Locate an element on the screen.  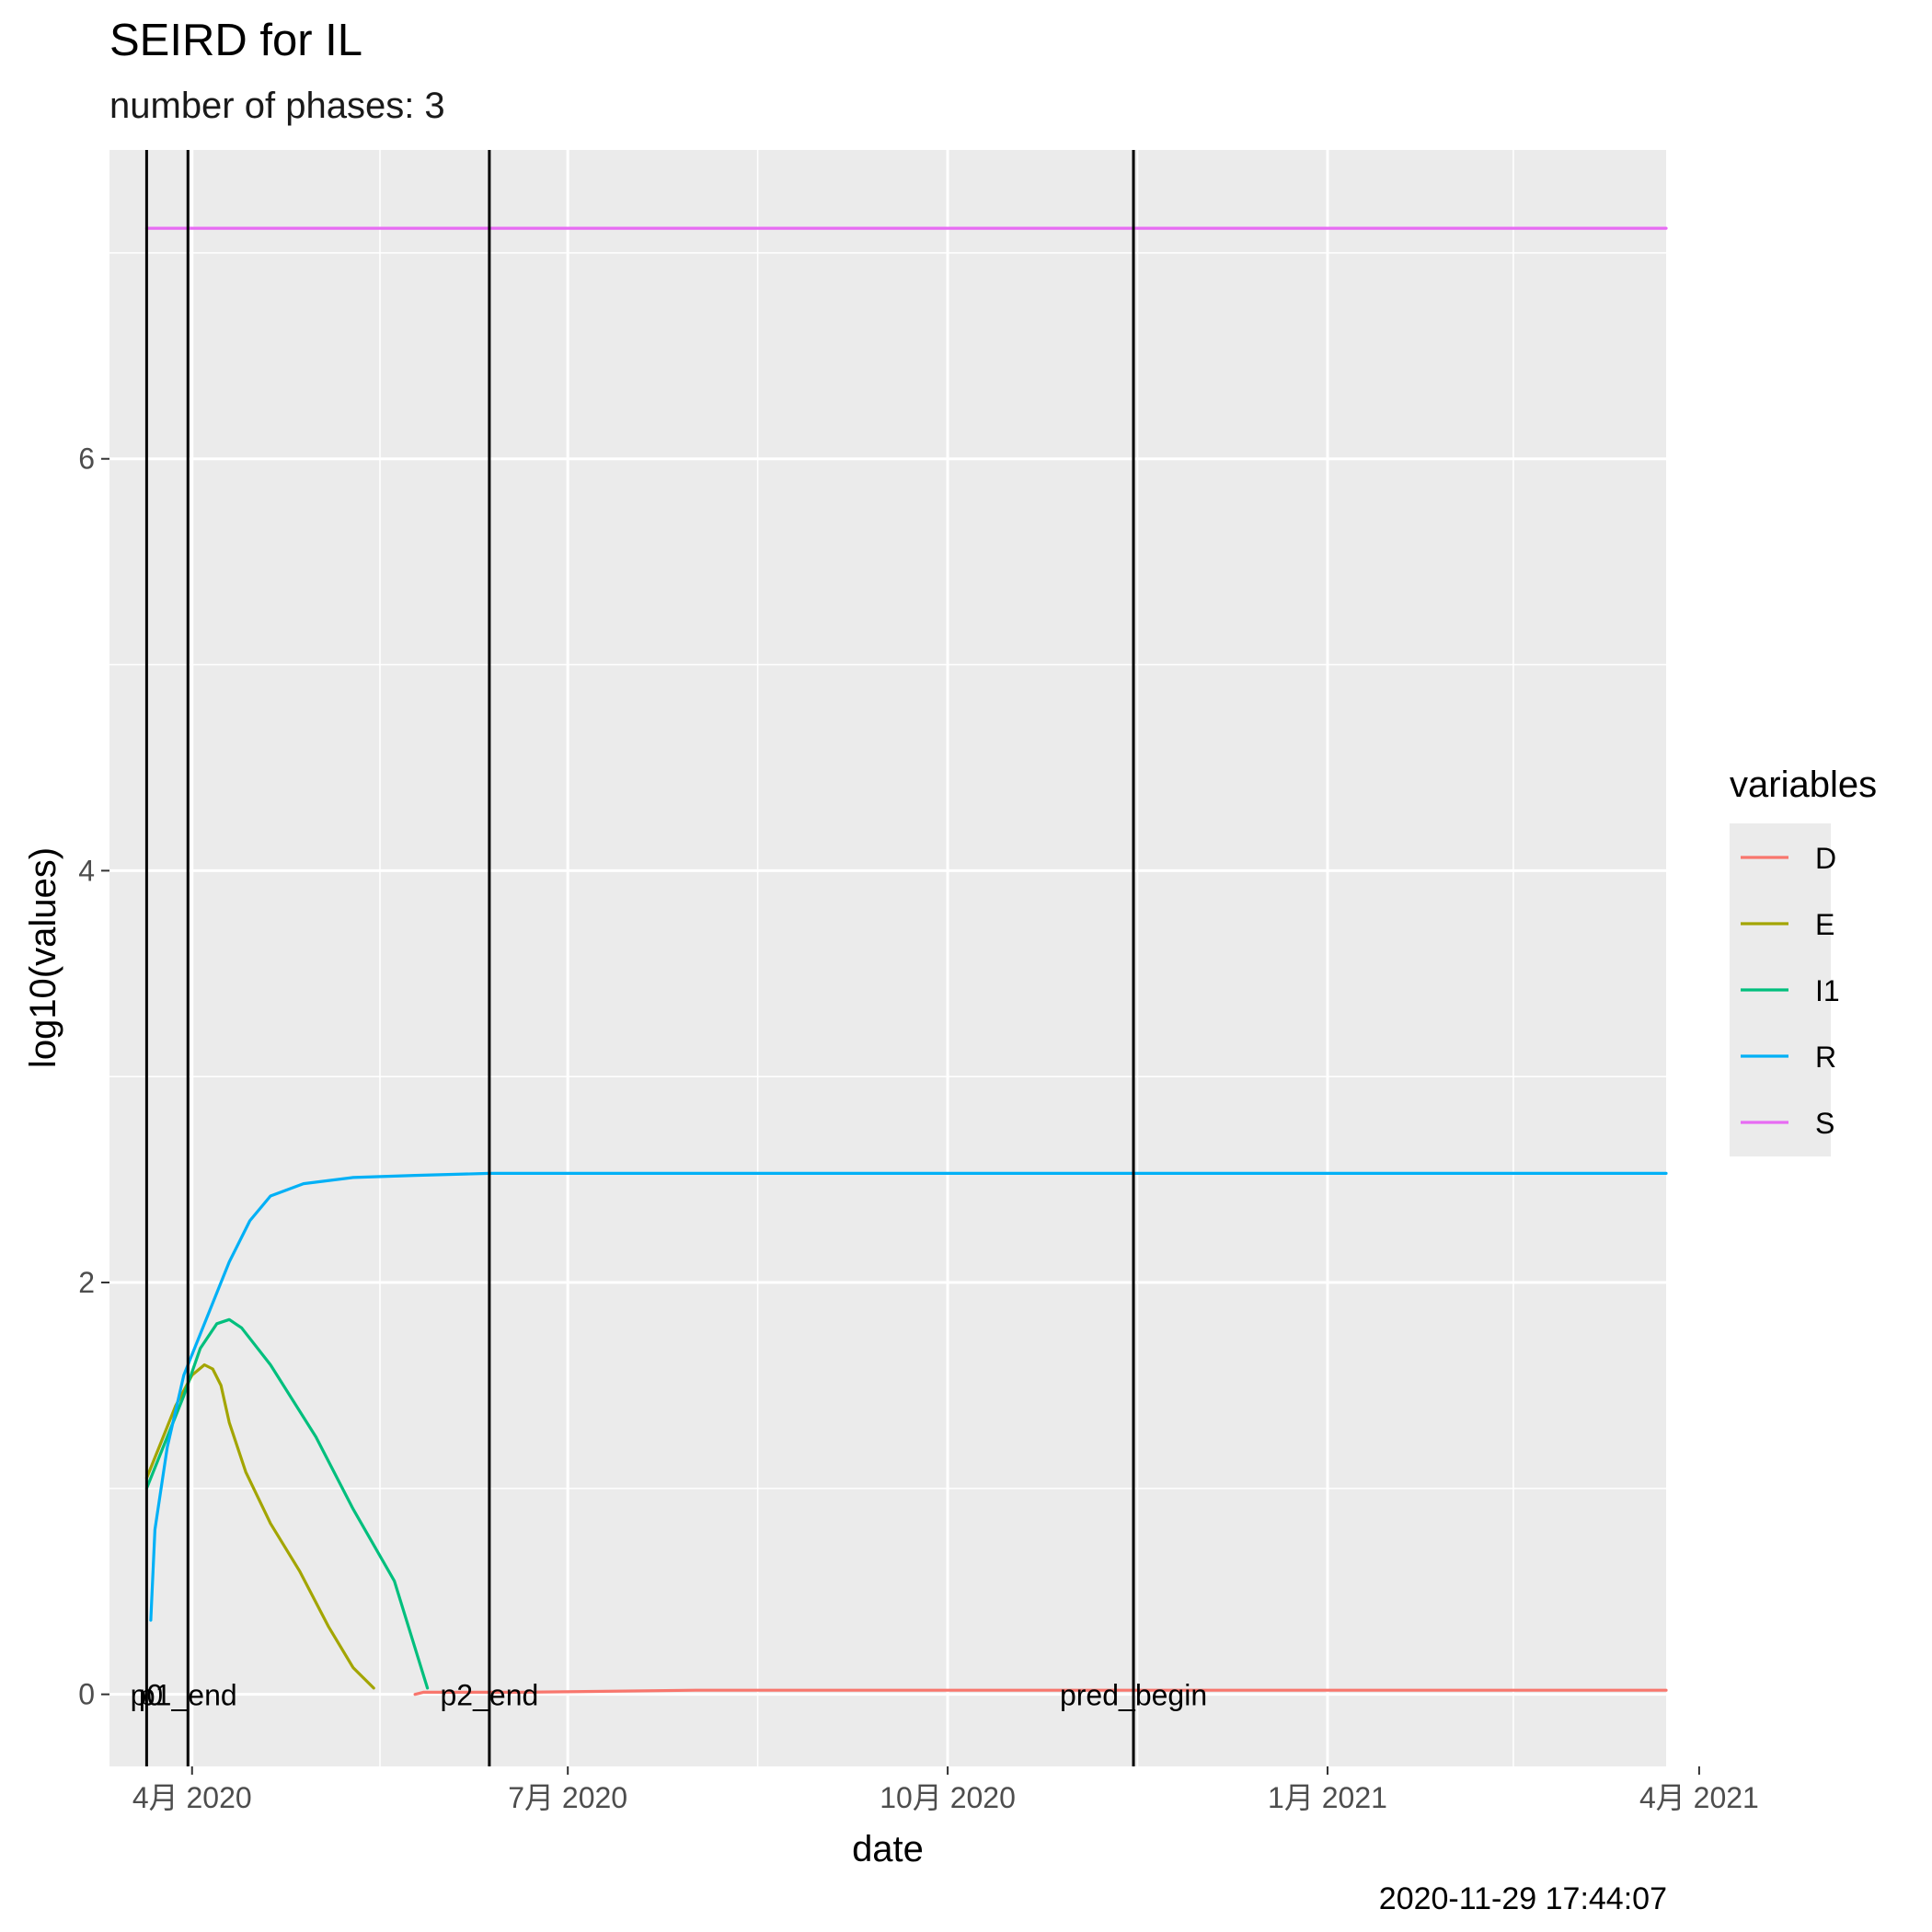
chart-caption: 2020-11-29 17:44:07 is located at coordinates (1522, 1898).